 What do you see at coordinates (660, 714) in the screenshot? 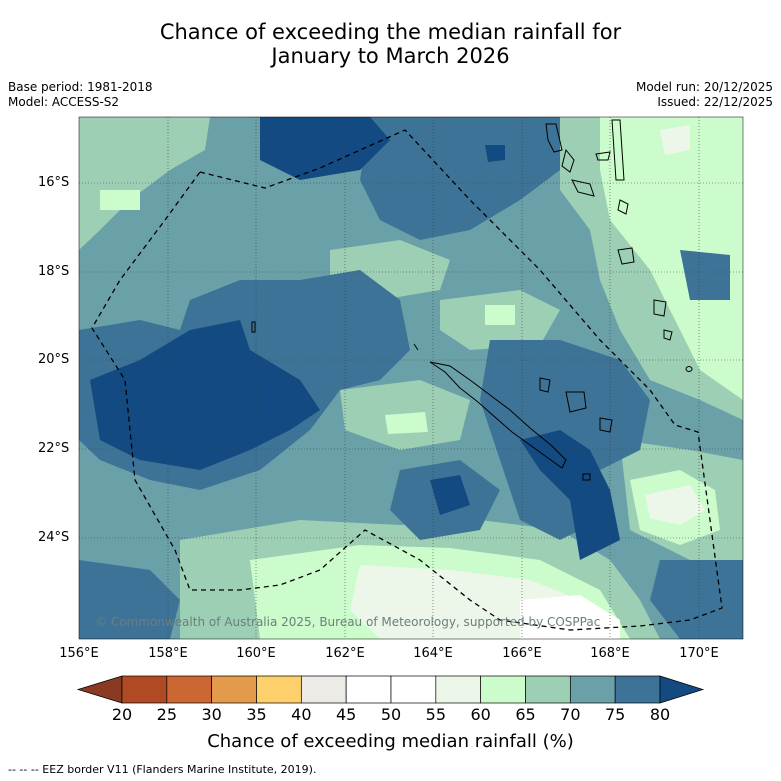
I see `colorbar-tick-80: 80` at bounding box center [660, 714].